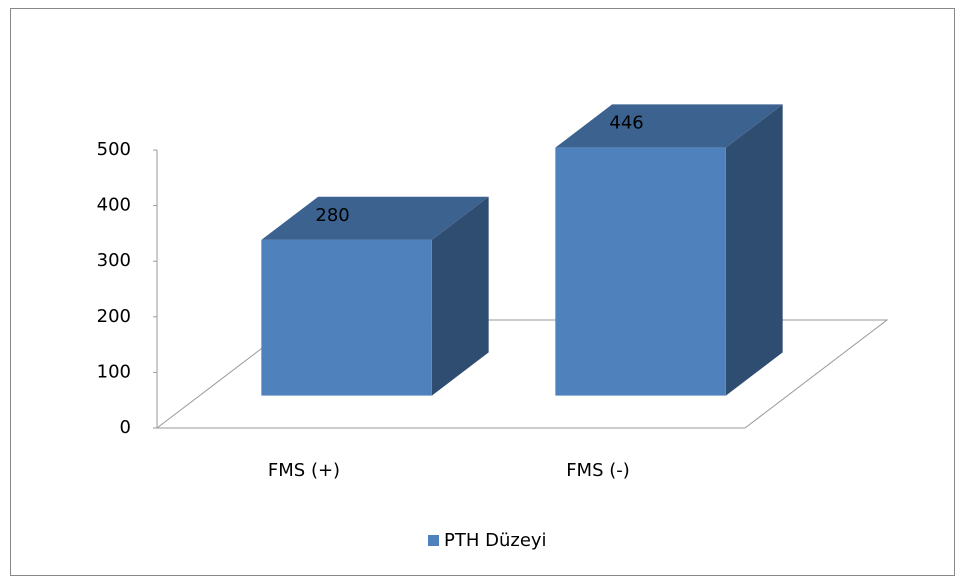  What do you see at coordinates (114, 371) in the screenshot?
I see `y-tick-label: 100` at bounding box center [114, 371].